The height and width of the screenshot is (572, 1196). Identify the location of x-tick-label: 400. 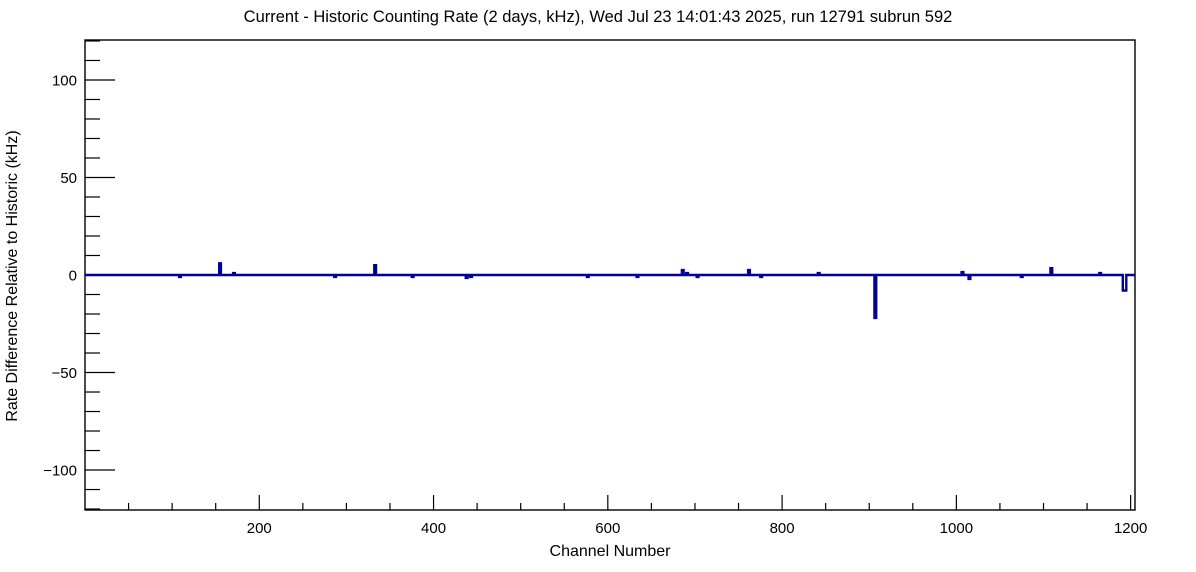
(433, 528).